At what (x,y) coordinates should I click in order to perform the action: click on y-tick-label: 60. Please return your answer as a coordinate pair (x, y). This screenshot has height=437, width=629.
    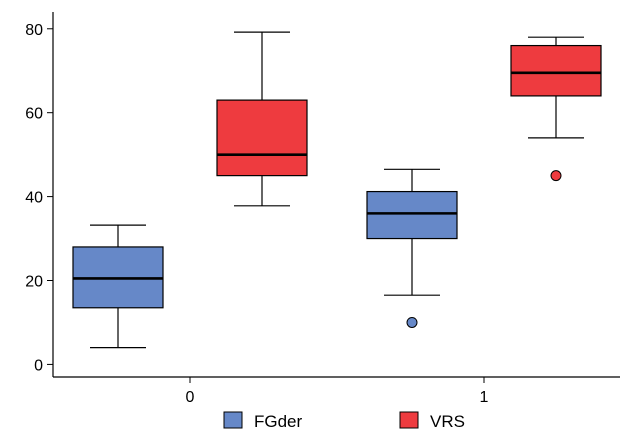
    Looking at the image, I should click on (34, 114).